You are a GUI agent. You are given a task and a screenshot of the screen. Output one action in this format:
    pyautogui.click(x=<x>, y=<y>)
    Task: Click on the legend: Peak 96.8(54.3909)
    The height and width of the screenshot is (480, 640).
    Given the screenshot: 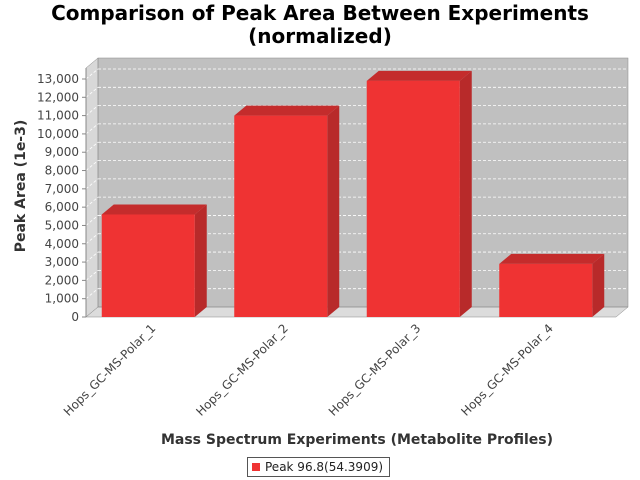 What is the action you would take?
    pyautogui.click(x=319, y=467)
    